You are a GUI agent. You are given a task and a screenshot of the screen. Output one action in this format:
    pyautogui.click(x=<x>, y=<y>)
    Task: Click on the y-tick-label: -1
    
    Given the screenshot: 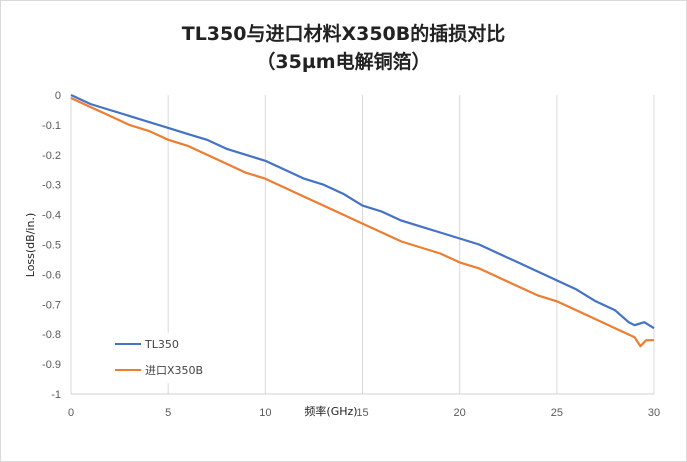 What is the action you would take?
    pyautogui.click(x=56, y=395)
    